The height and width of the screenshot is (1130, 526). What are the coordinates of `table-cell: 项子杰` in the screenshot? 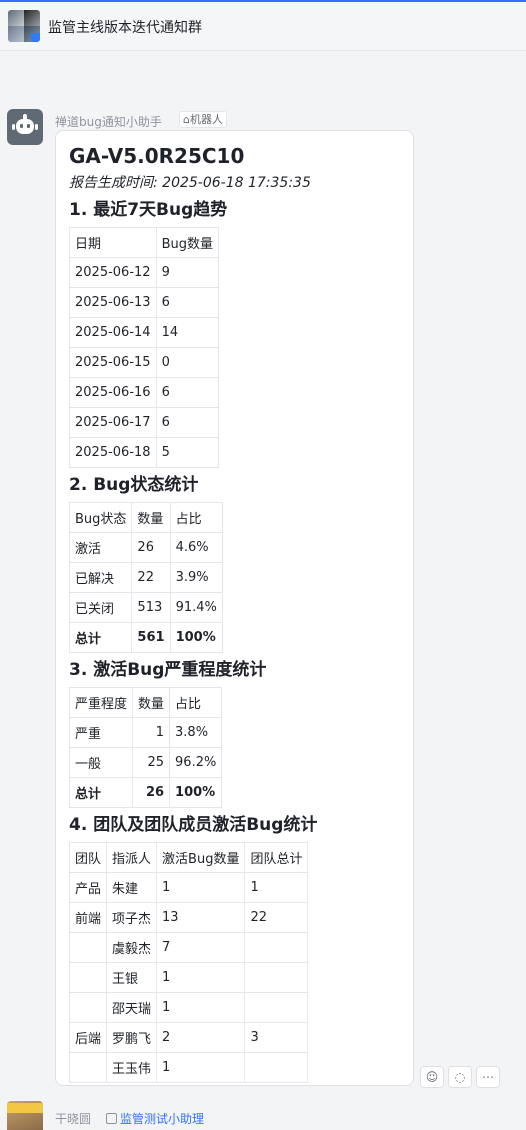 It's located at (132, 917).